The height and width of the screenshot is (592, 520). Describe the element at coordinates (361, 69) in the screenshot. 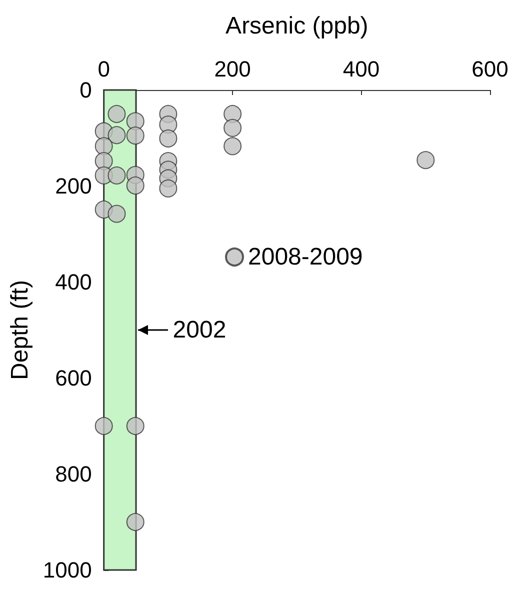

I see `x-tick-label: 400` at that location.